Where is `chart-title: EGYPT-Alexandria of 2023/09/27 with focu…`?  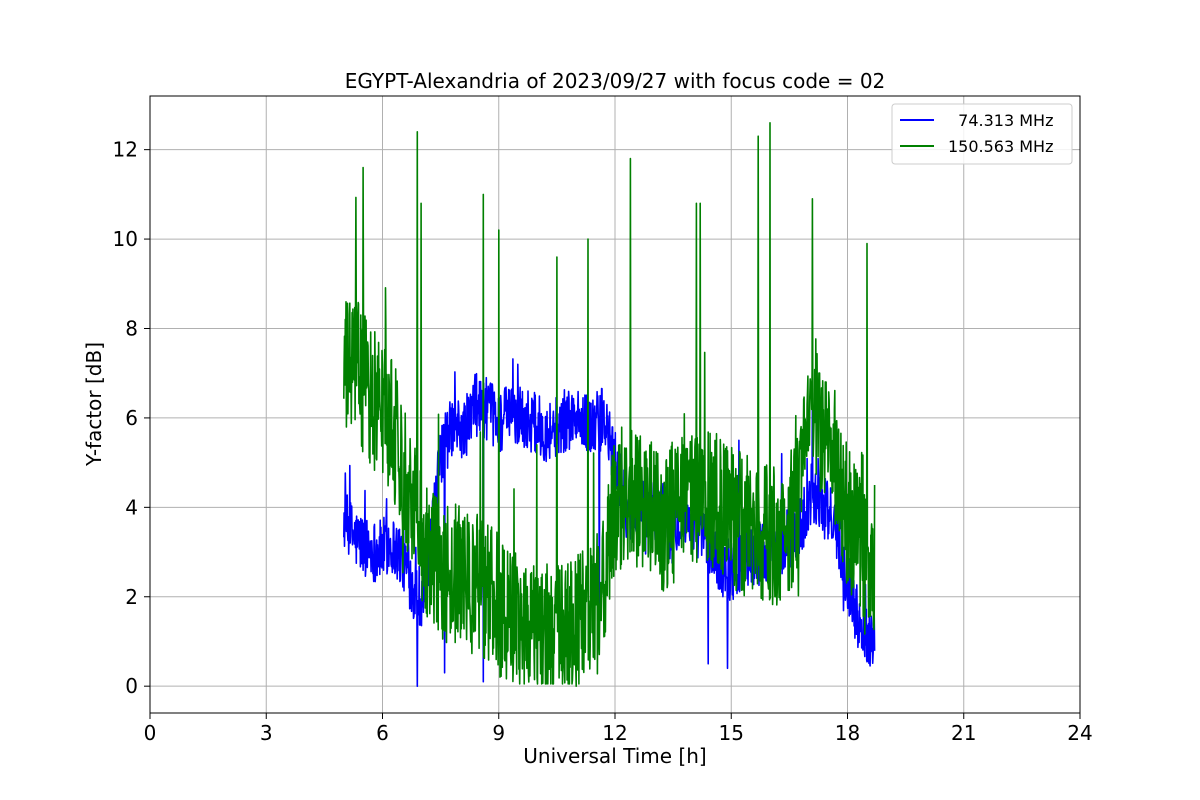
chart-title: EGYPT-Alexandria of 2023/09/27 with focu… is located at coordinates (615, 81).